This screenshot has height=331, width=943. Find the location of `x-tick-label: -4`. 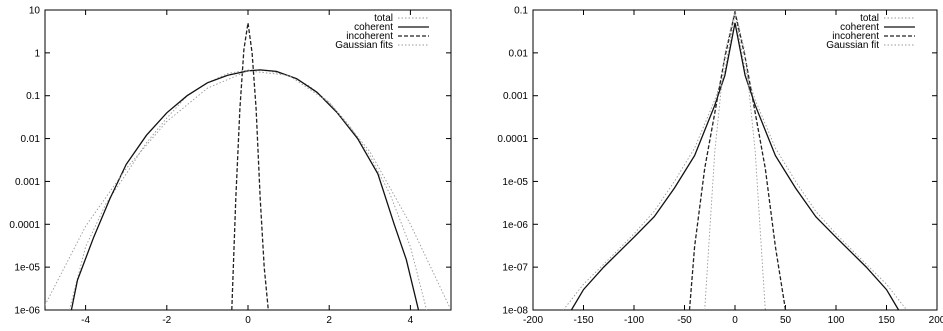

x-tick-label: -4 is located at coordinates (85, 320).